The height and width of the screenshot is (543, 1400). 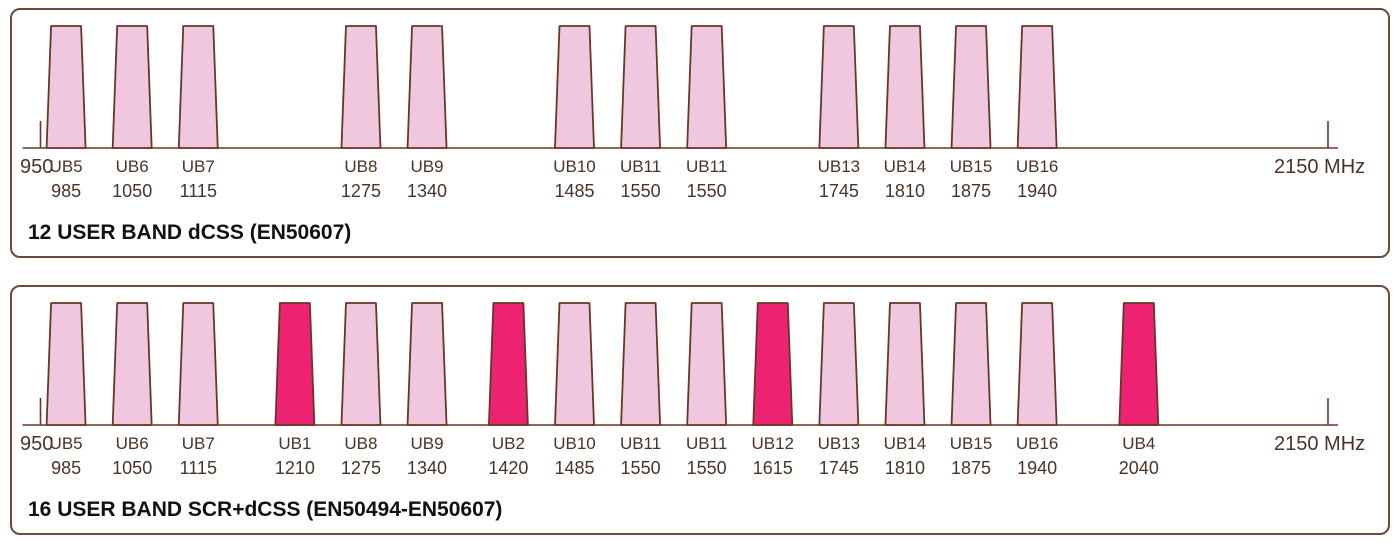 I want to click on band-name-label: UB9, so click(x=427, y=166).